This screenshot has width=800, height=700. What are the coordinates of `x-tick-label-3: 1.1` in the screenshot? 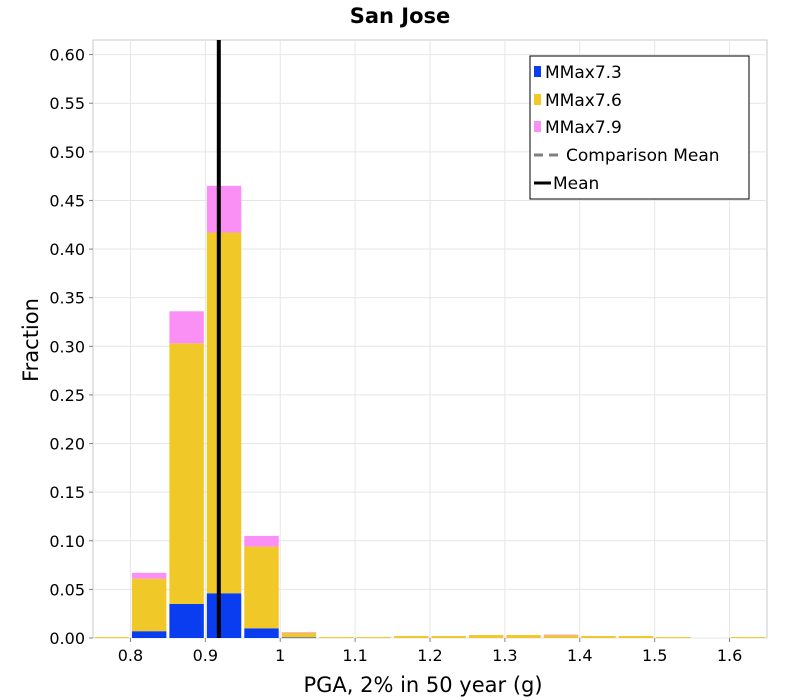 It's located at (354, 655).